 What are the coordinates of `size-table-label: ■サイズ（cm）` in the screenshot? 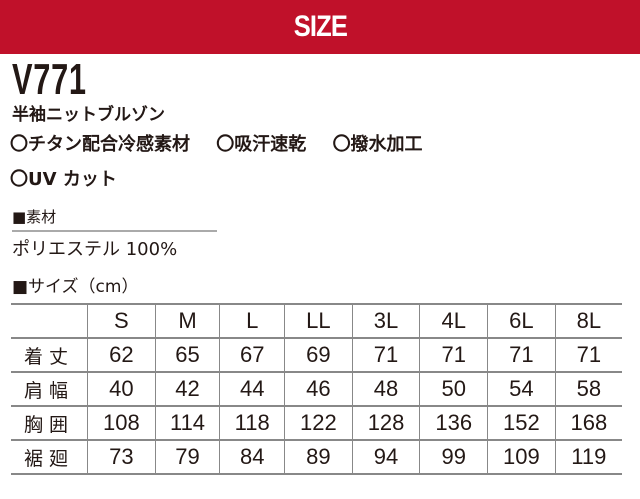 It's located at (75, 287).